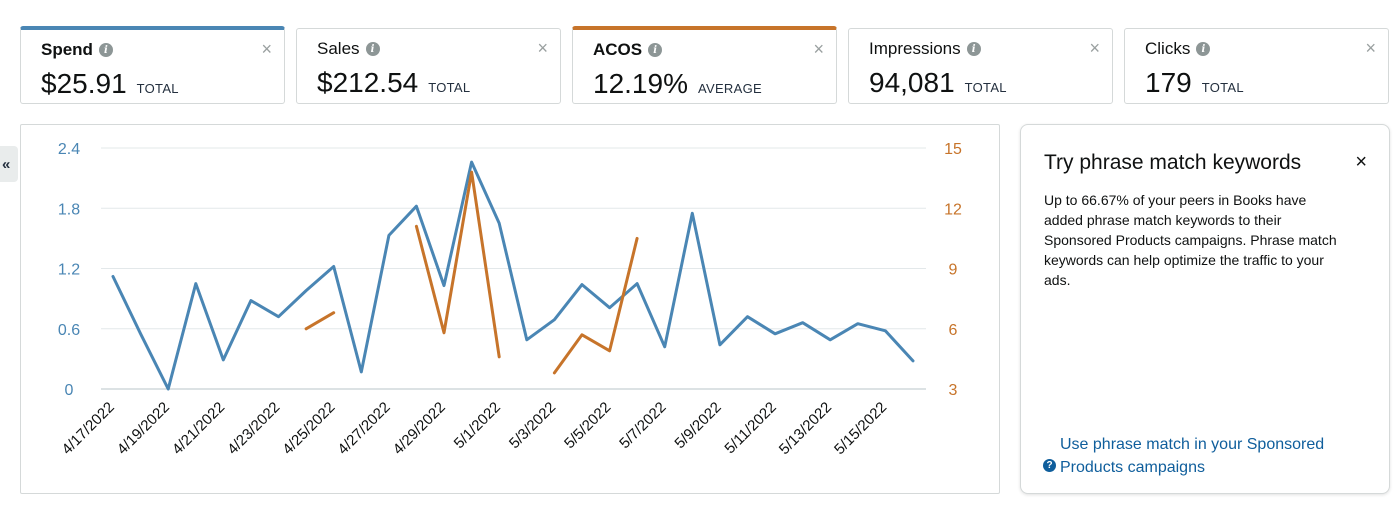 Image resolution: width=1400 pixels, height=506 pixels. I want to click on x-axis-tick-label: 5/15/2022, so click(860, 428).